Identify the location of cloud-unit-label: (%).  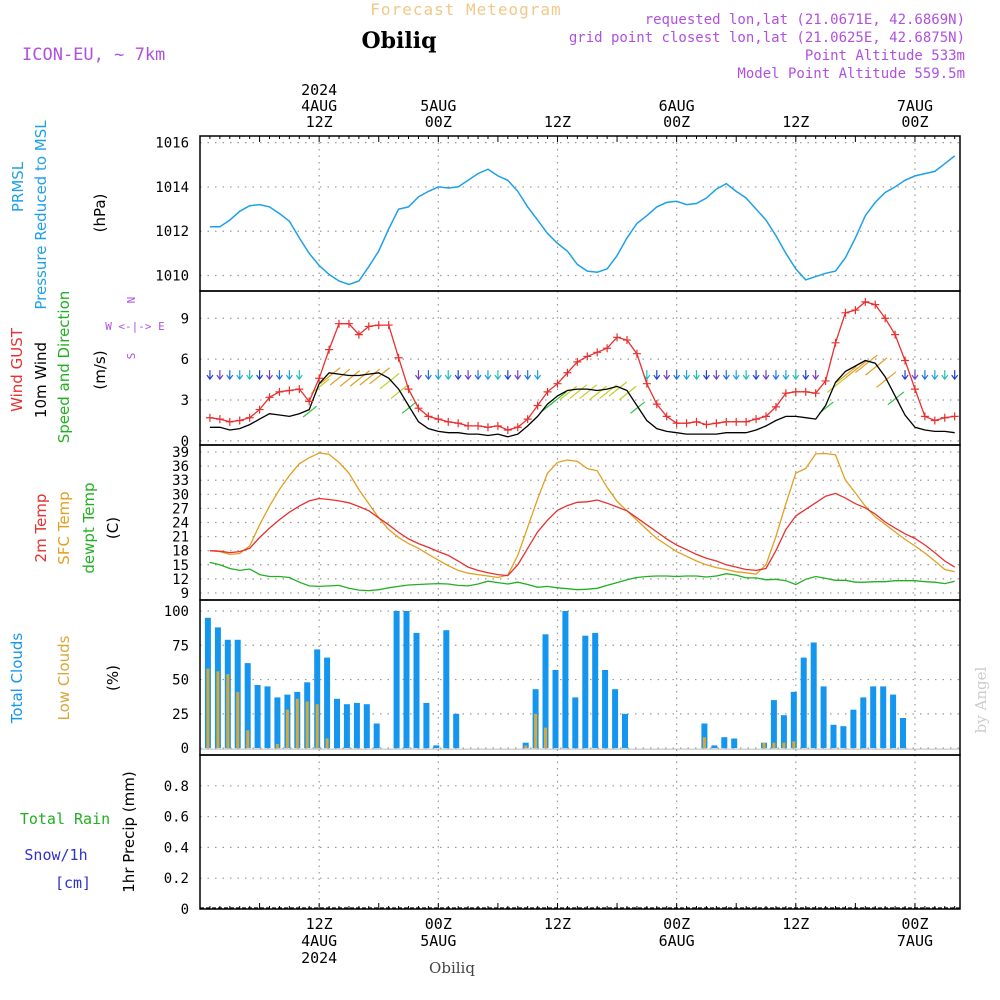
(113, 678).